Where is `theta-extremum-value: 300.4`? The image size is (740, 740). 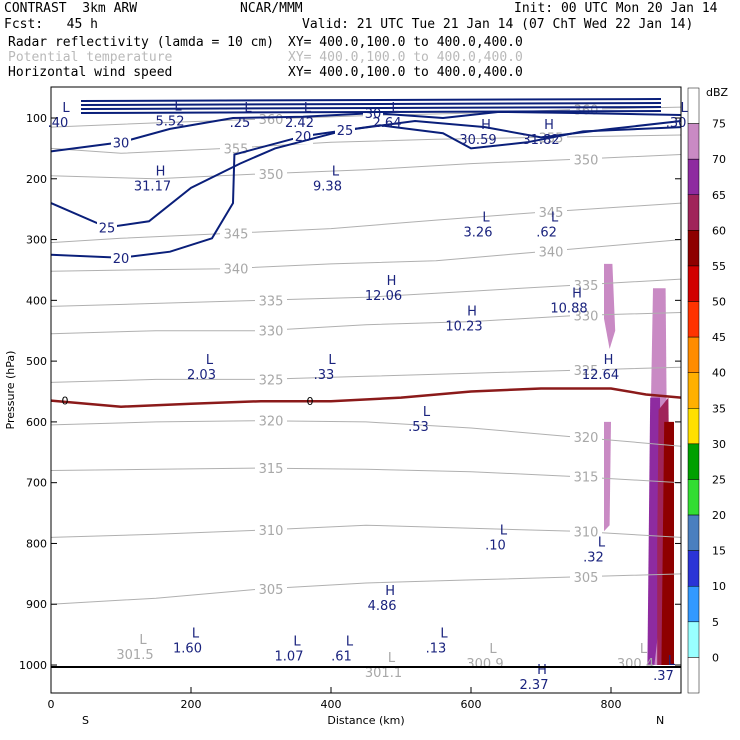
theta-extremum-value: 300.4 is located at coordinates (635, 664).